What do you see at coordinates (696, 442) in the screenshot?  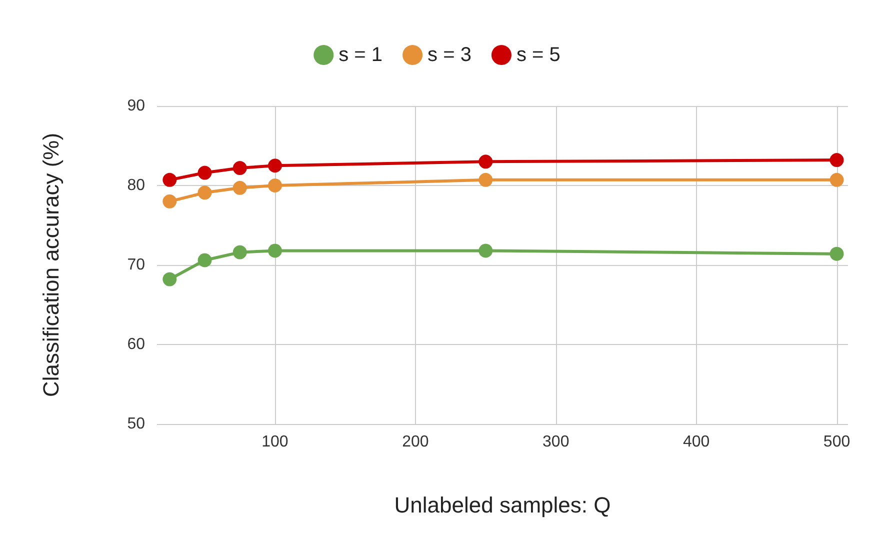 I see `x-tick-label: 400` at bounding box center [696, 442].